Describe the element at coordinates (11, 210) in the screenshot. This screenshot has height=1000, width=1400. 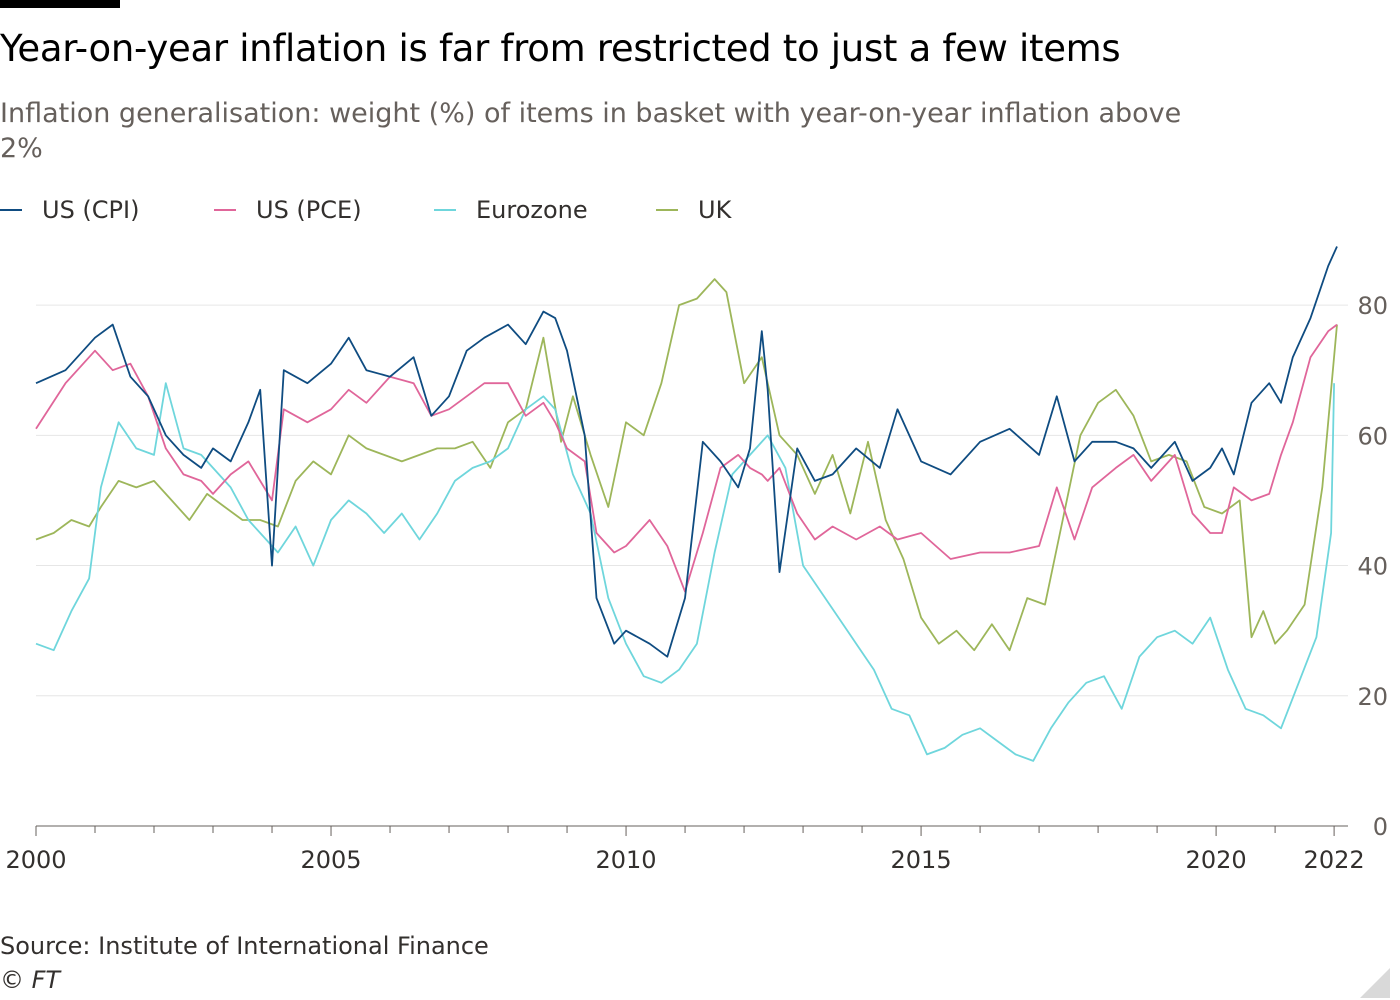
I see `legend-swatch-us-cpi` at that location.